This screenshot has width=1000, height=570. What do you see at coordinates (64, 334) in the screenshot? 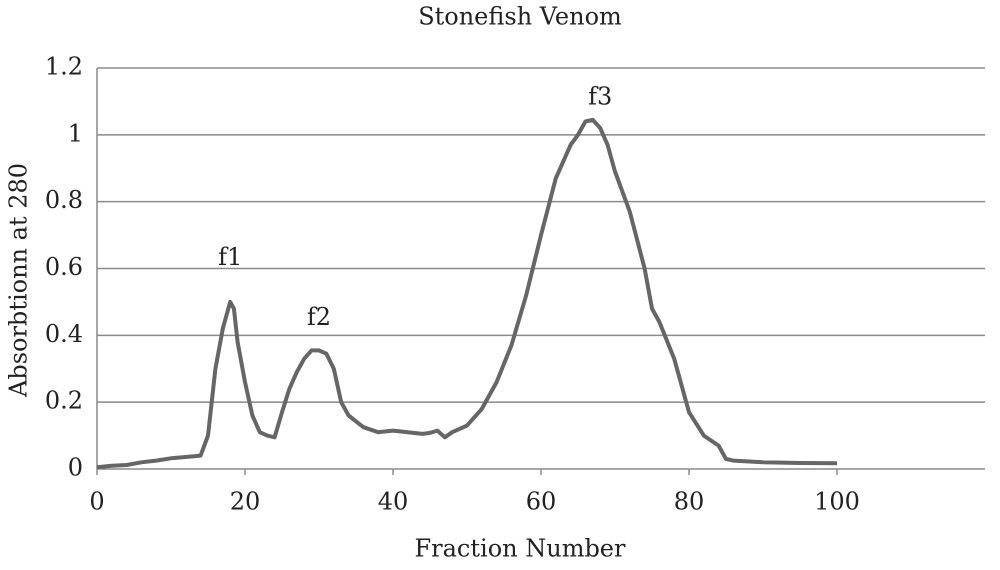
I see `y-tick-label: 0.4` at bounding box center [64, 334].